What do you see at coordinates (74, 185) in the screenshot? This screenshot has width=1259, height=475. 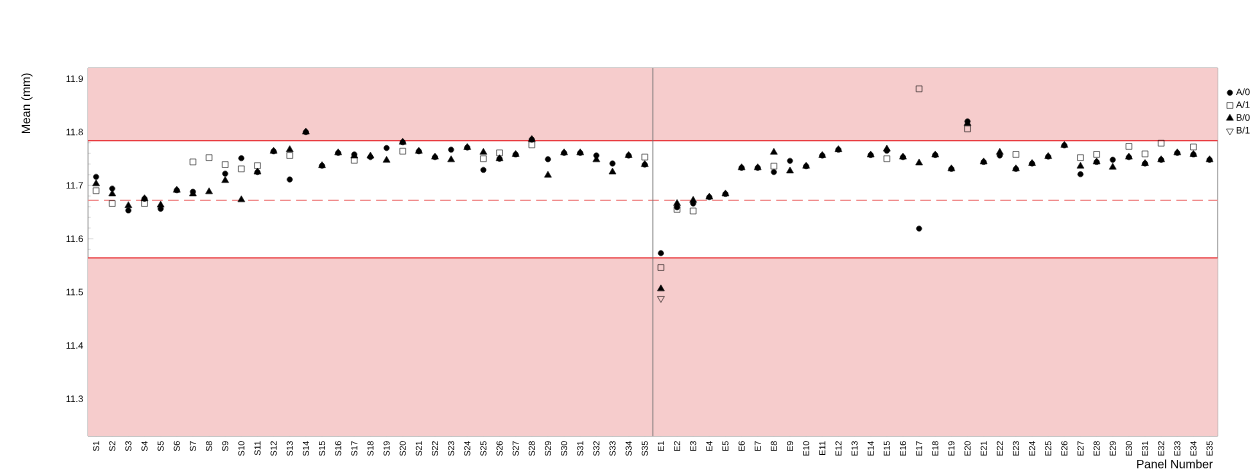 I see `y-tick-label: 11.7` at bounding box center [74, 185].